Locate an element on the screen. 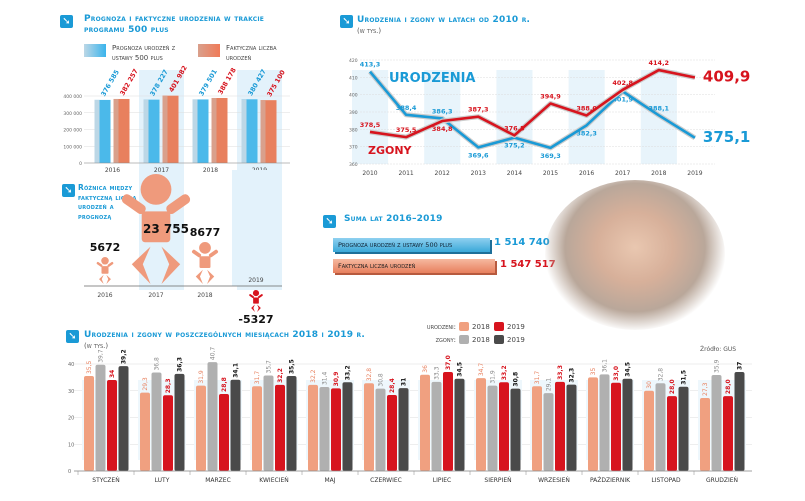 The image size is (805, 501). point-label: 401,9 is located at coordinates (622, 99).